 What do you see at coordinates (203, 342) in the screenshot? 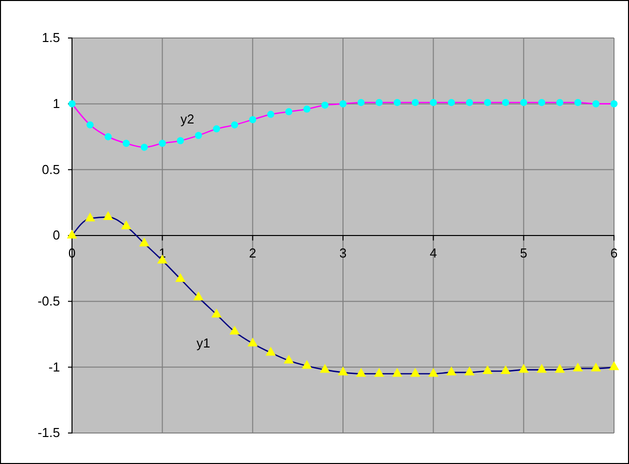
I see `series-label: y1` at bounding box center [203, 342].